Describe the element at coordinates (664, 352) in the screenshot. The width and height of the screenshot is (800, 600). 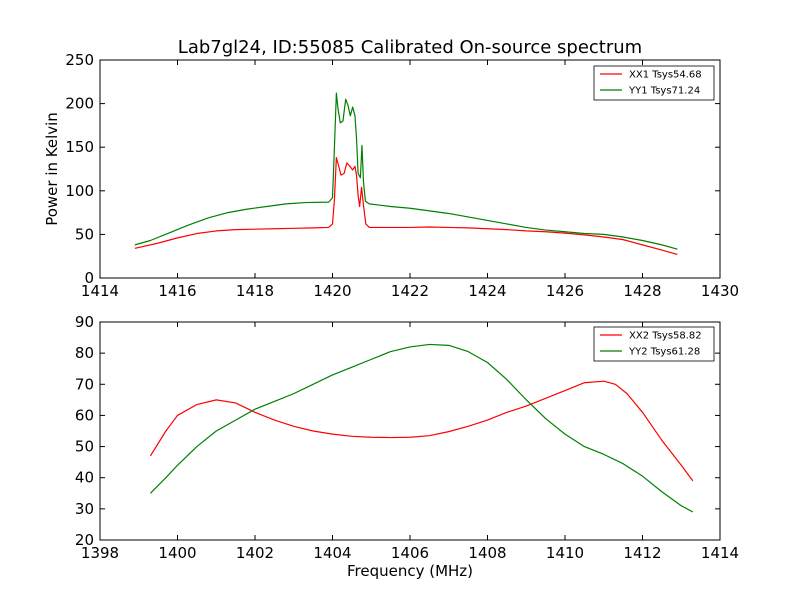
I see `bottom-legend-label-yy2: YY2 Tsys61.28` at that location.